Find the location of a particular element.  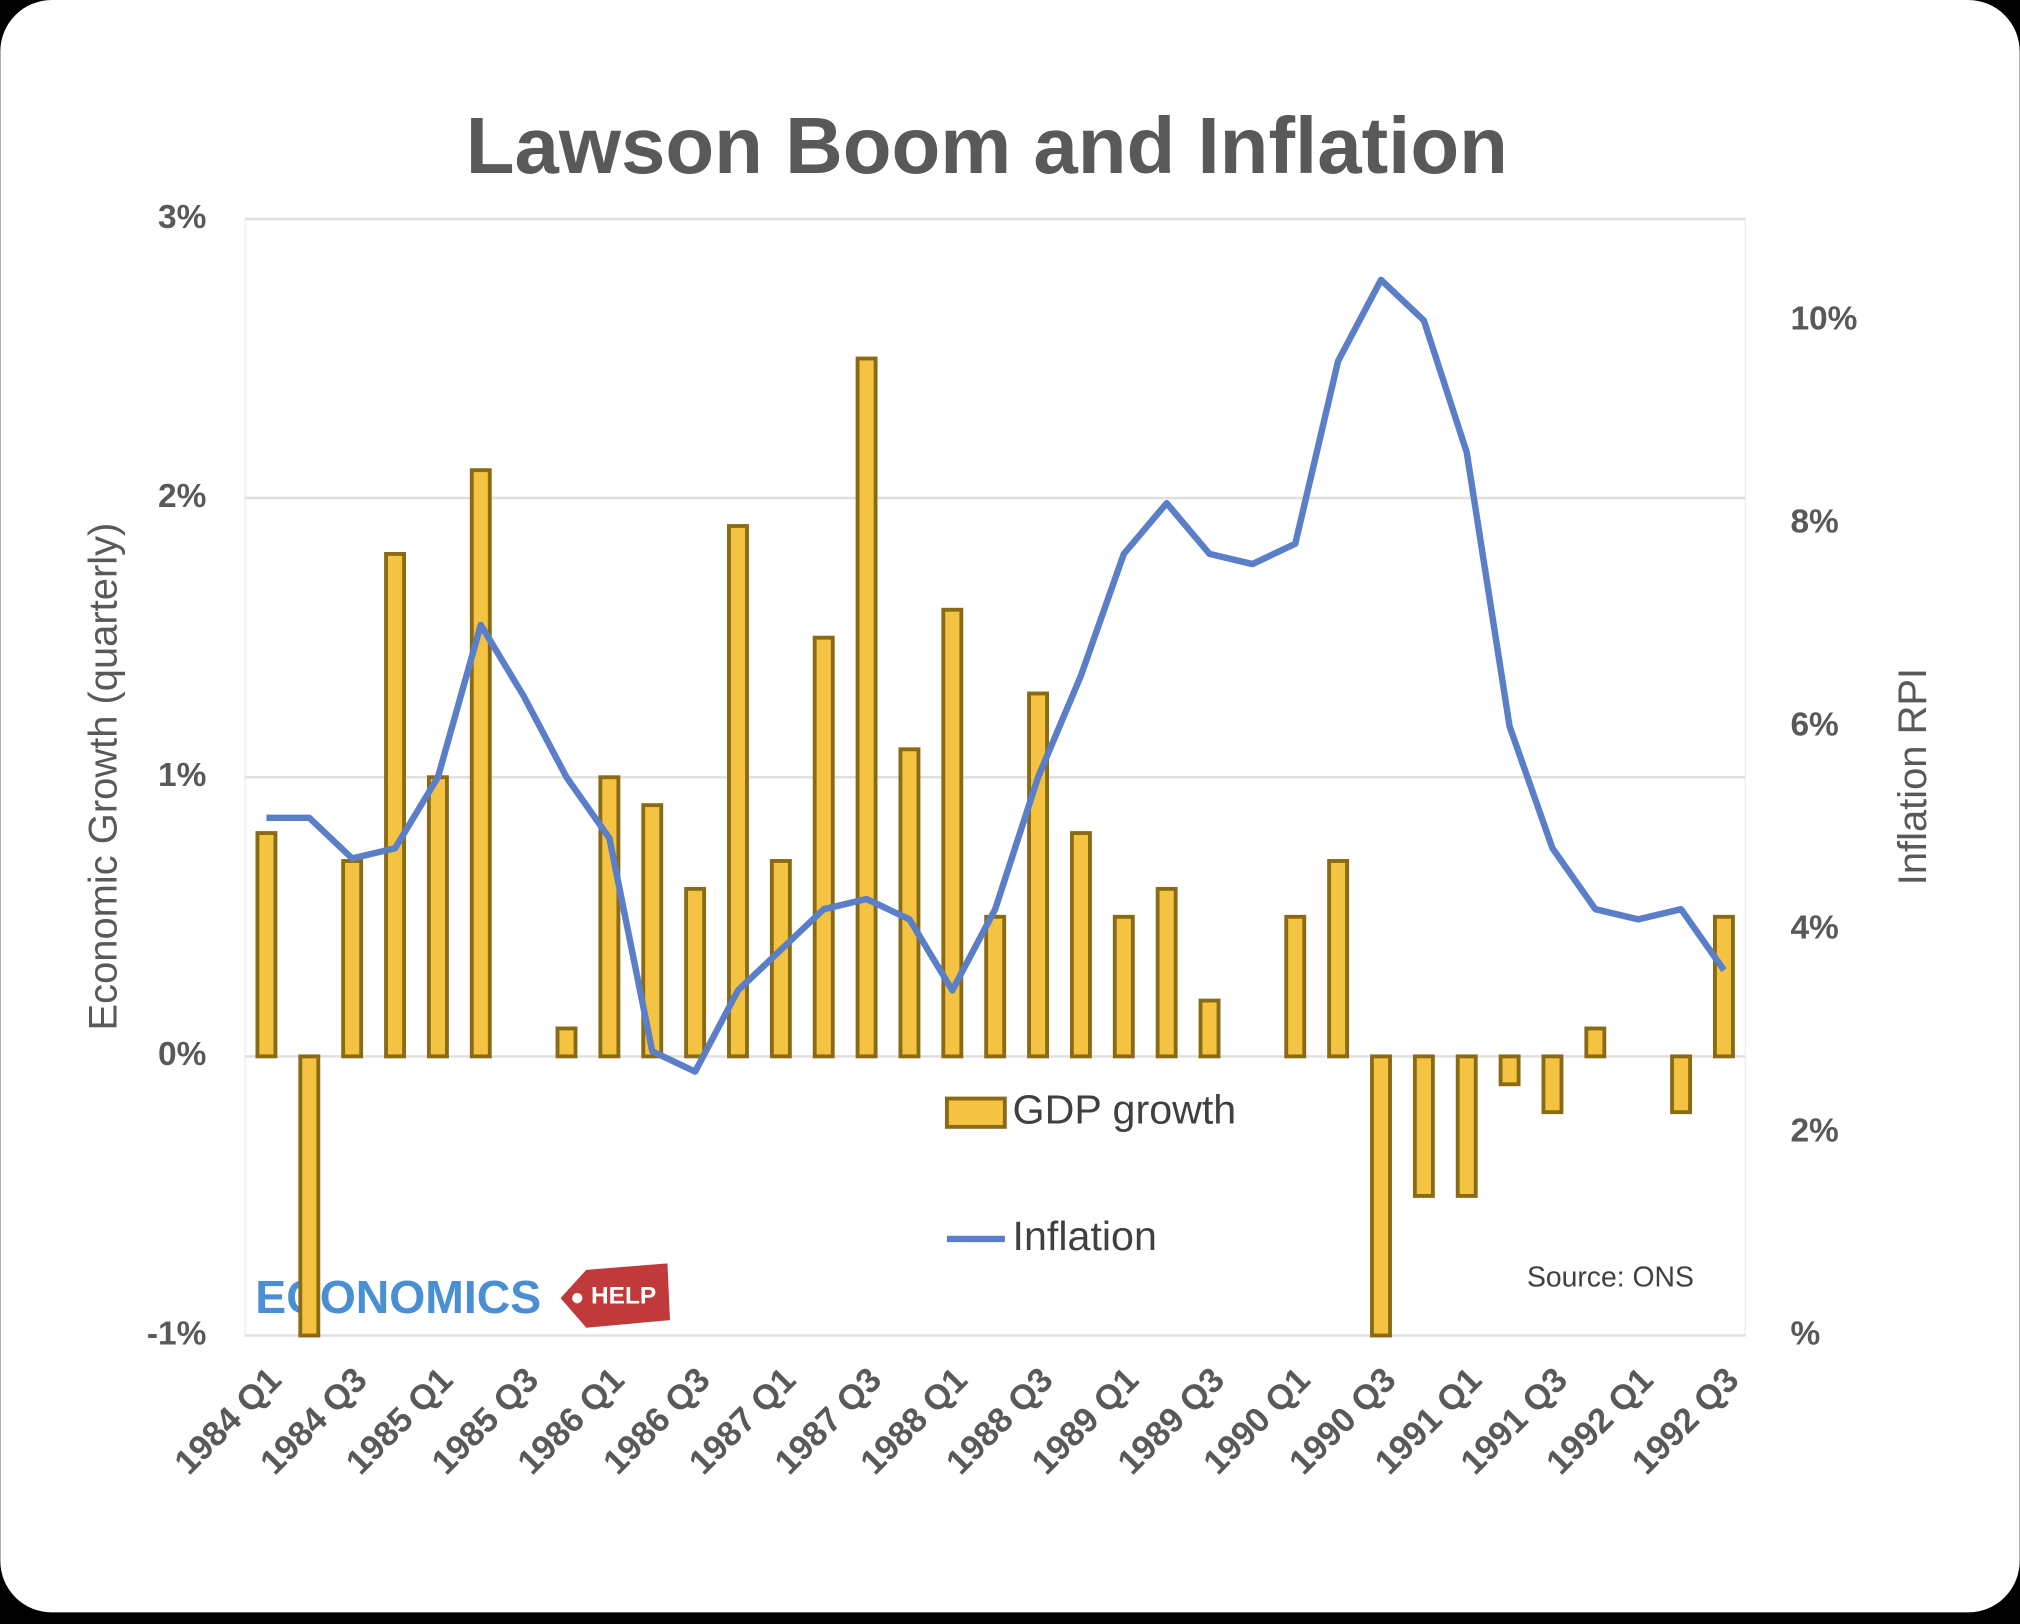

legend-label: GDP growth is located at coordinates (1125, 1110).